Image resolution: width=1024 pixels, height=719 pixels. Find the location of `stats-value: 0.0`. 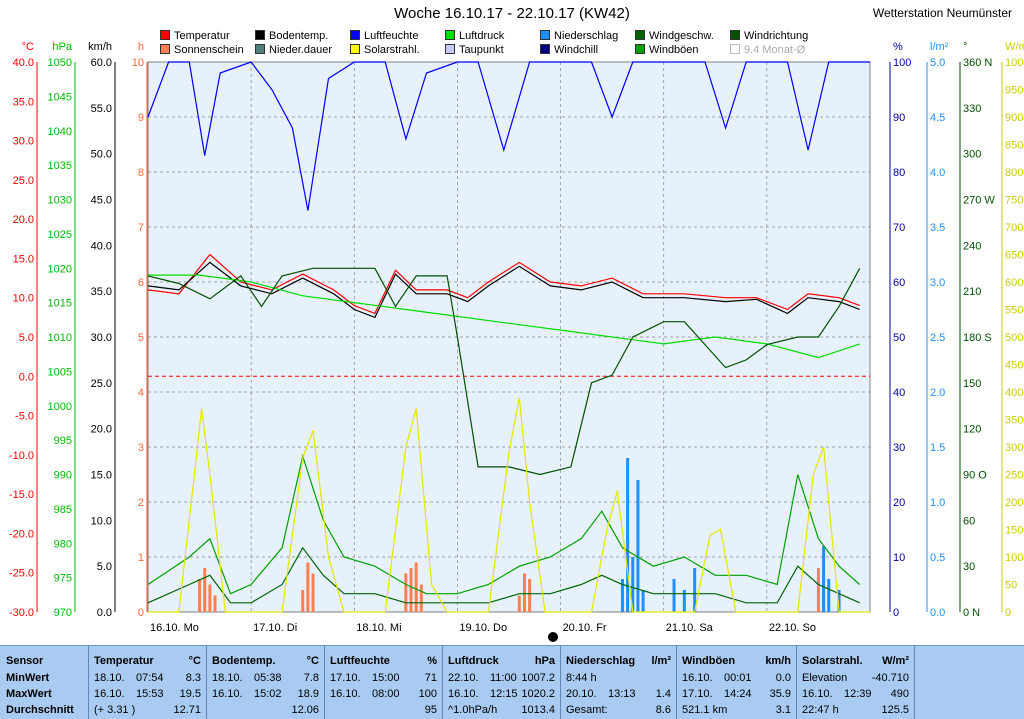

stats-value: 0.0 is located at coordinates (783, 678).